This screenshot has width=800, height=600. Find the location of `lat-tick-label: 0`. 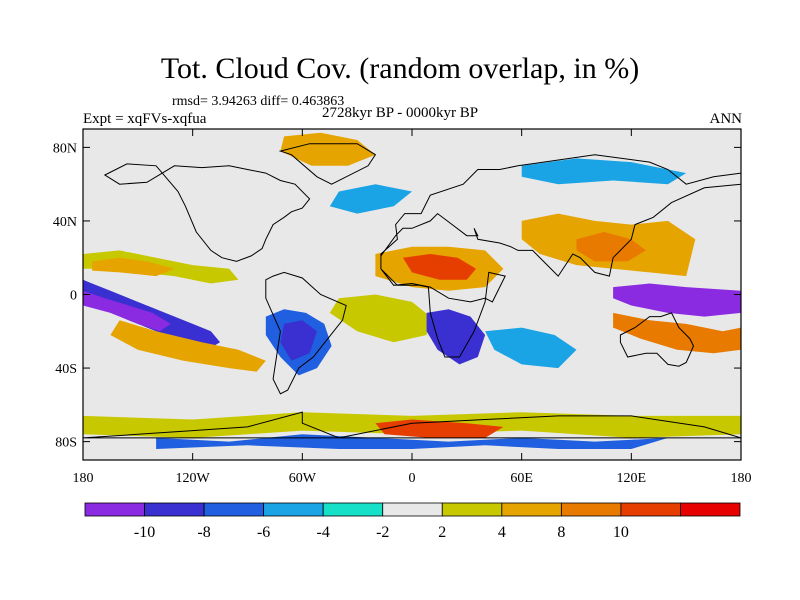

lat-tick-label: 0 is located at coordinates (73, 296).